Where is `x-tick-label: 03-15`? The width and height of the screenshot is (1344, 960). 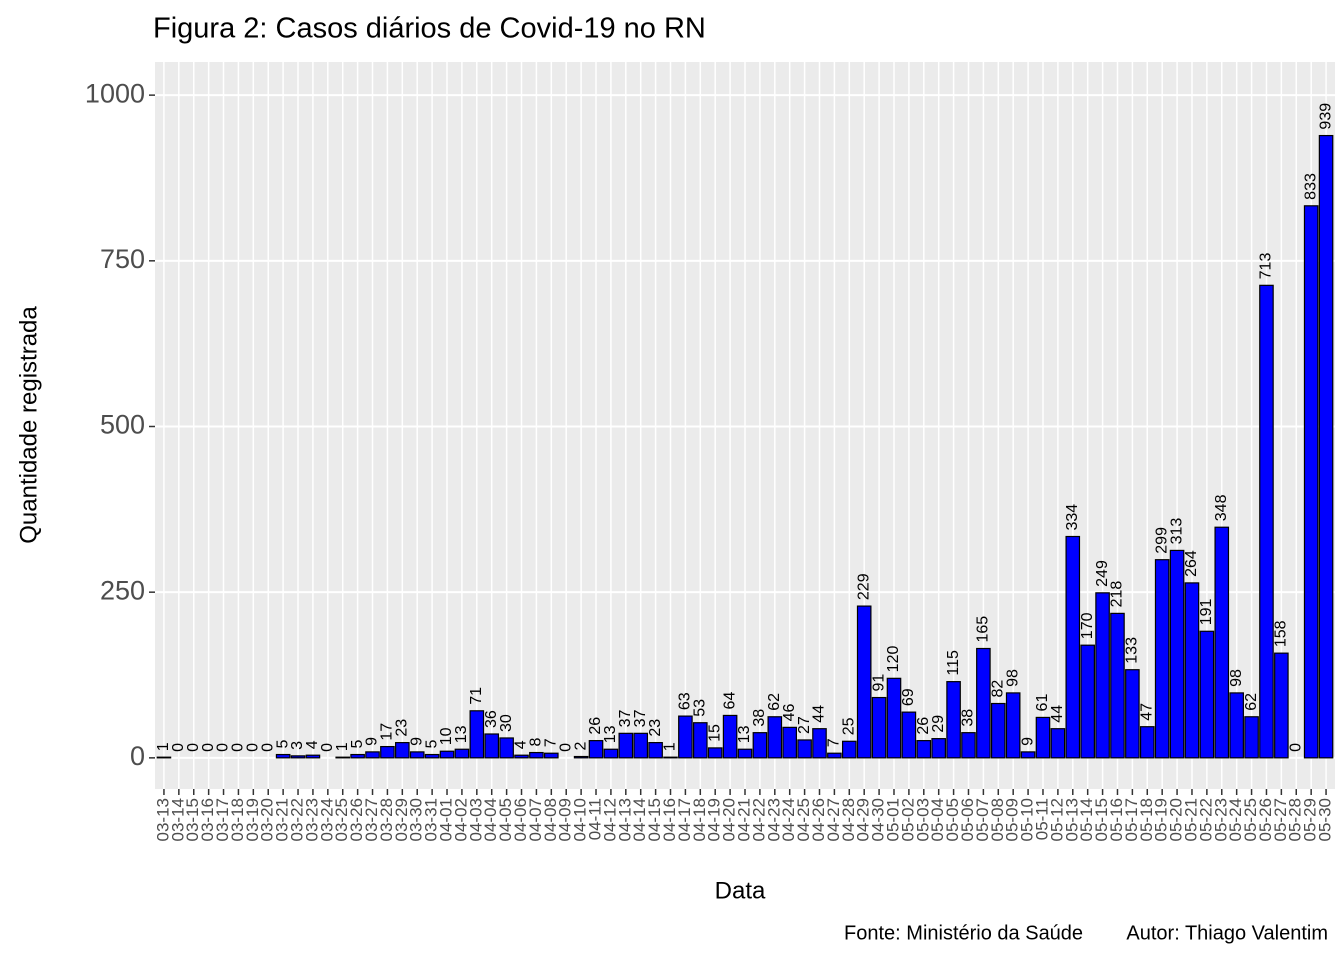 x-tick-label: 03-15 is located at coordinates (192, 819).